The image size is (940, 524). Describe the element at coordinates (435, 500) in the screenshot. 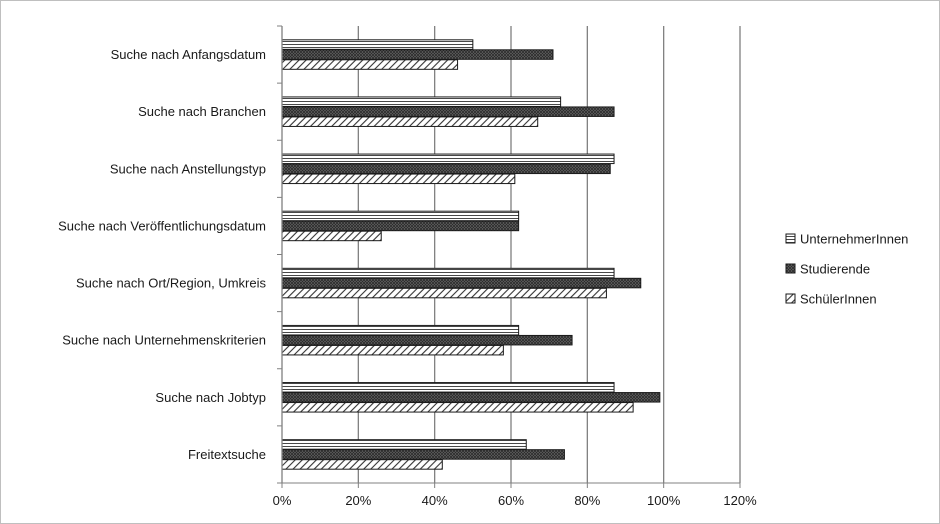

I see `x-tick-label-40: 40%` at that location.